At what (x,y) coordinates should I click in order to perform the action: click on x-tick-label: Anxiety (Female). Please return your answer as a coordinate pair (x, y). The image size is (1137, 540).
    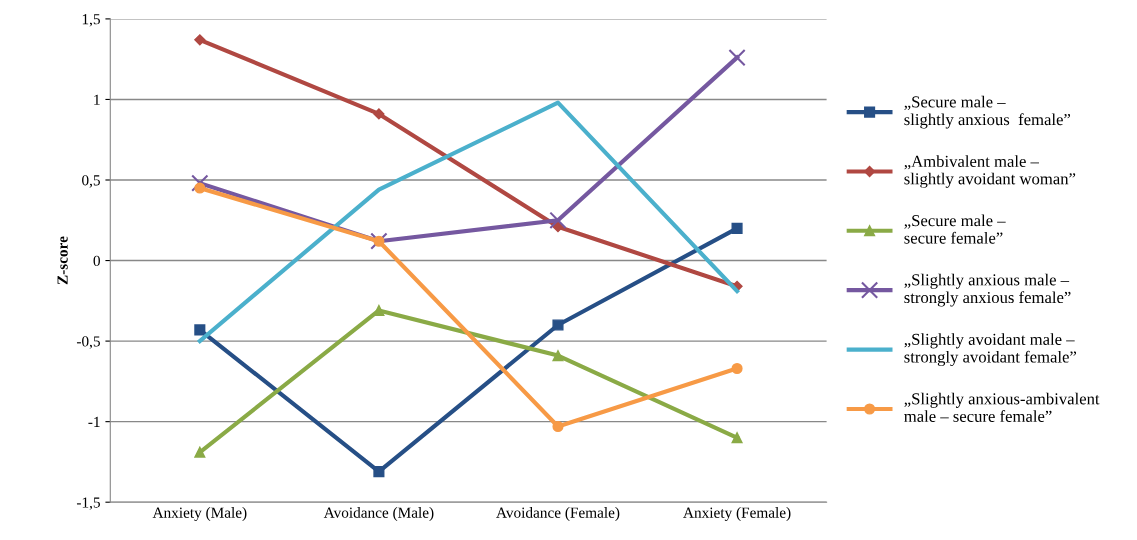
    Looking at the image, I should click on (737, 514).